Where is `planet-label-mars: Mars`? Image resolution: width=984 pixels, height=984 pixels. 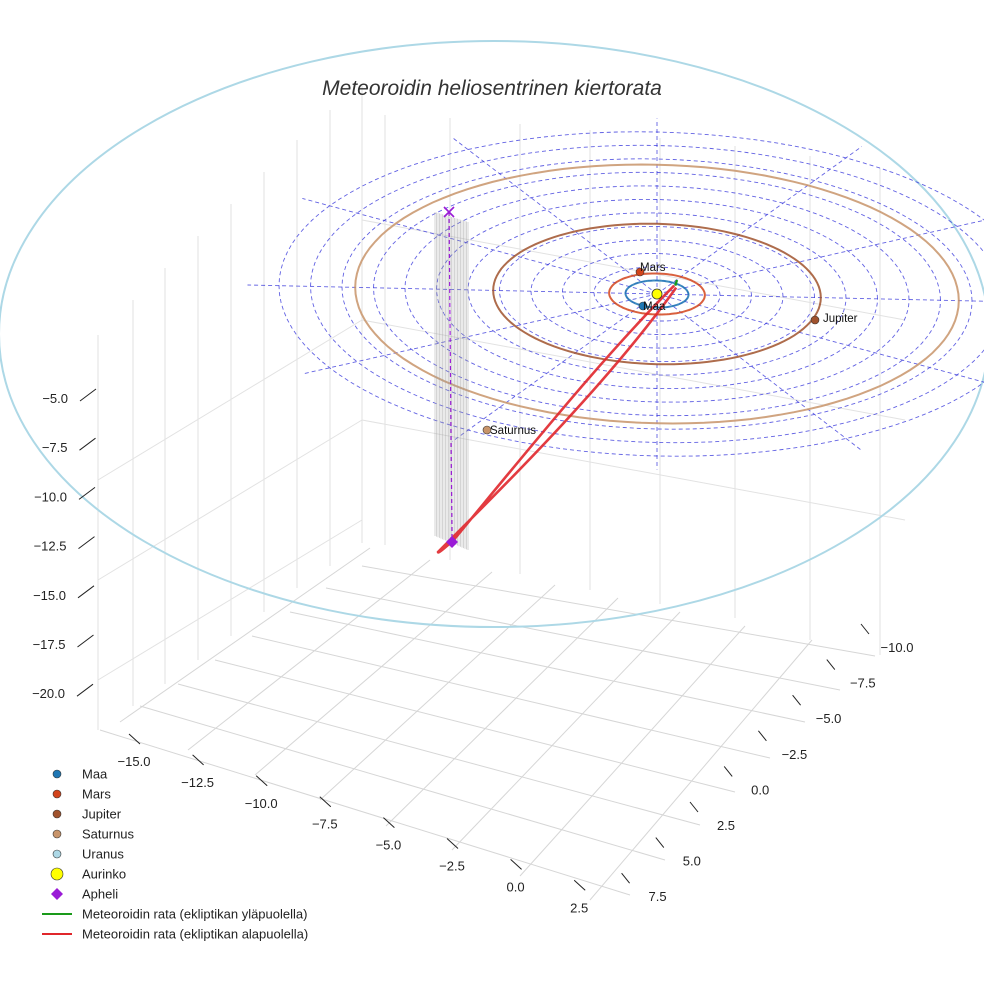 planet-label-mars: Mars is located at coordinates (653, 268).